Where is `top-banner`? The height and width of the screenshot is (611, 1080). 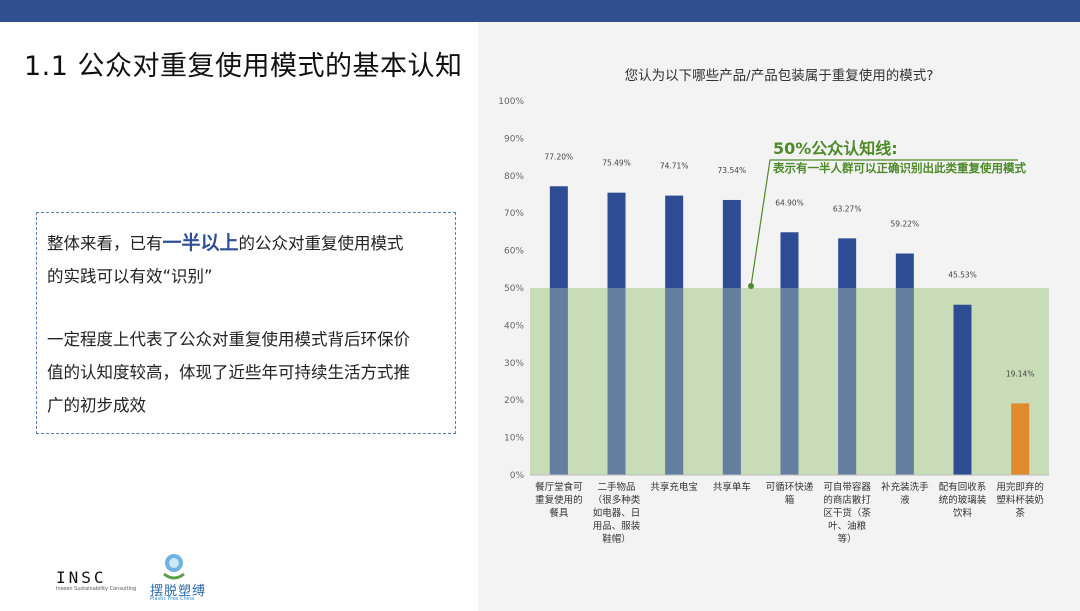 top-banner is located at coordinates (540, 11).